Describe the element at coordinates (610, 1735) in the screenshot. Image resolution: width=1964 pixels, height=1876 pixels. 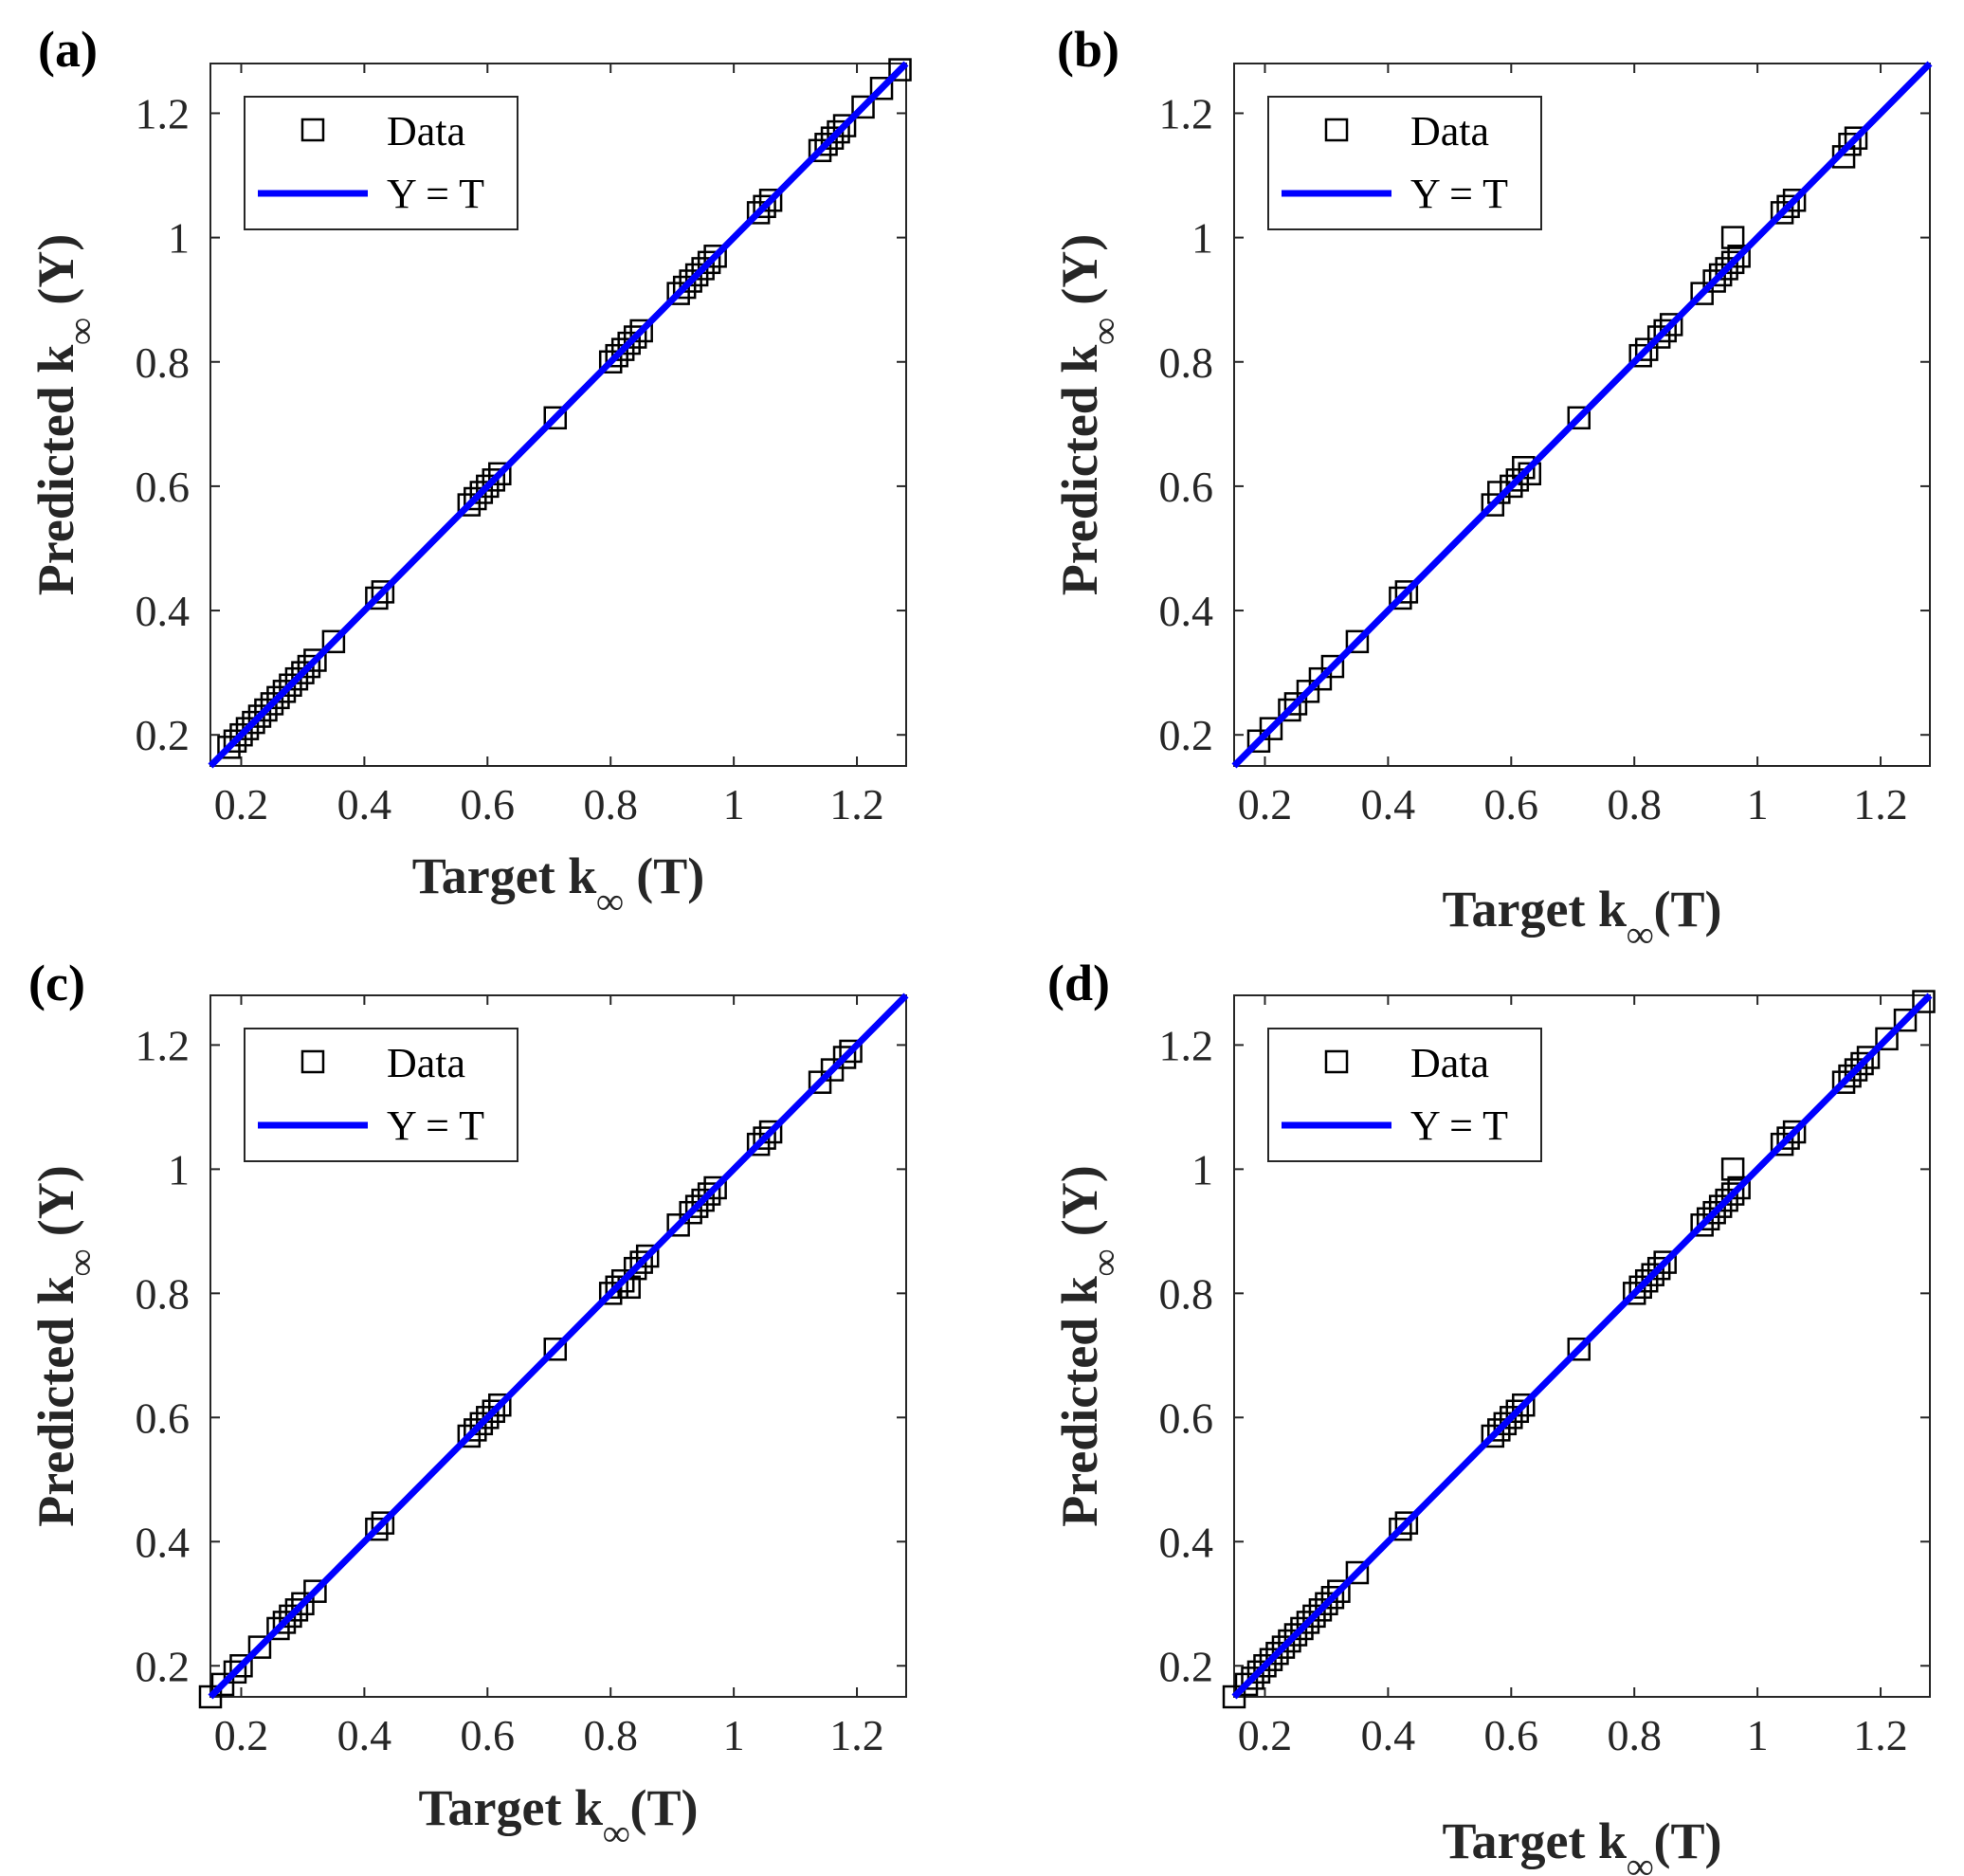
I see `x-tick-label: 0.8` at that location.